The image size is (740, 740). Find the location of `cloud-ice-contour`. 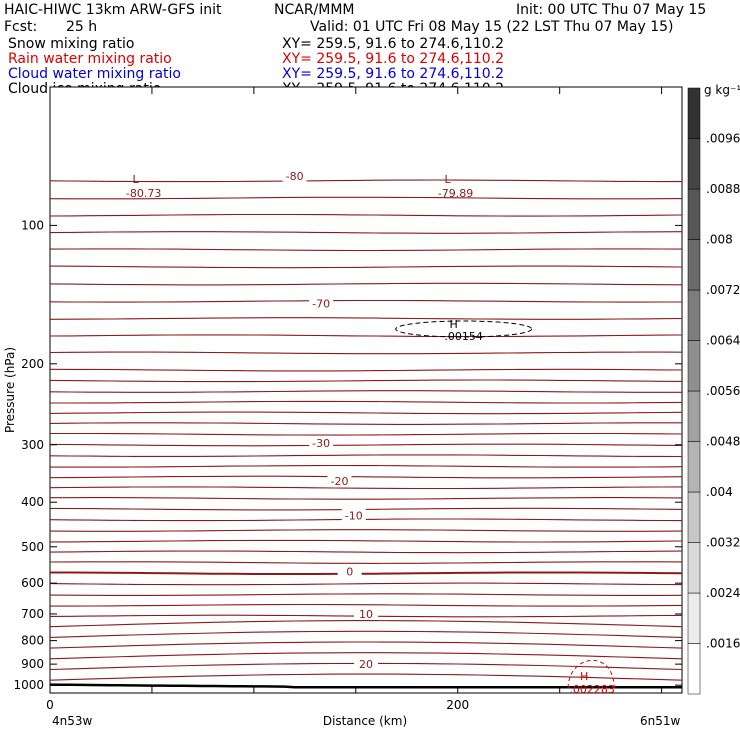

cloud-ice-contour is located at coordinates (464, 329).